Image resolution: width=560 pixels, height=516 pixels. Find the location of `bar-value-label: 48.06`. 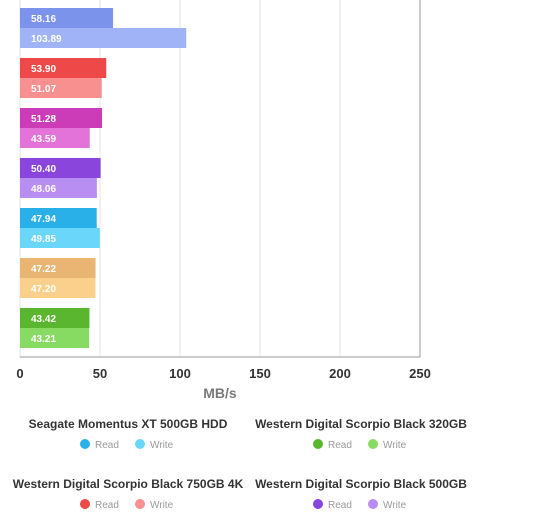

bar-value-label: 48.06 is located at coordinates (43, 189).